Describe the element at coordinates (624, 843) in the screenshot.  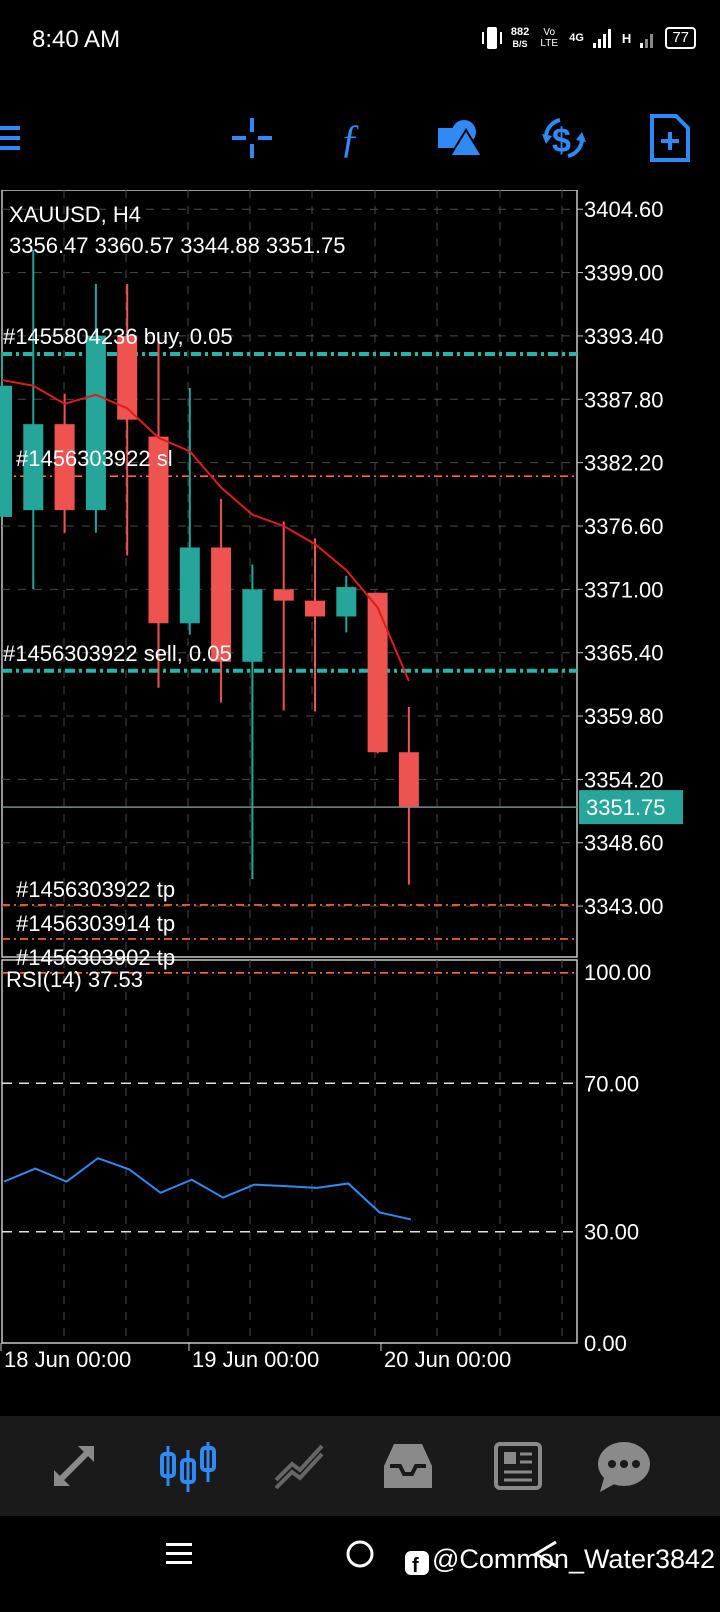
I see `y-tick-label: 3348.60` at that location.